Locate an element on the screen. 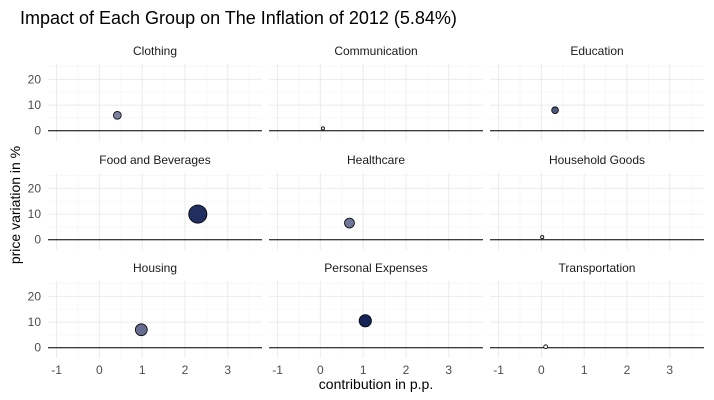 The width and height of the screenshot is (714, 400). facet-label: Healthcare is located at coordinates (376, 160).